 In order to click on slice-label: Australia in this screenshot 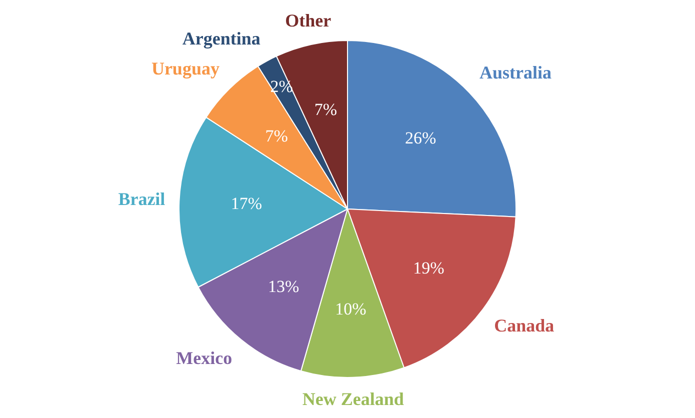, I will do `click(516, 72)`.